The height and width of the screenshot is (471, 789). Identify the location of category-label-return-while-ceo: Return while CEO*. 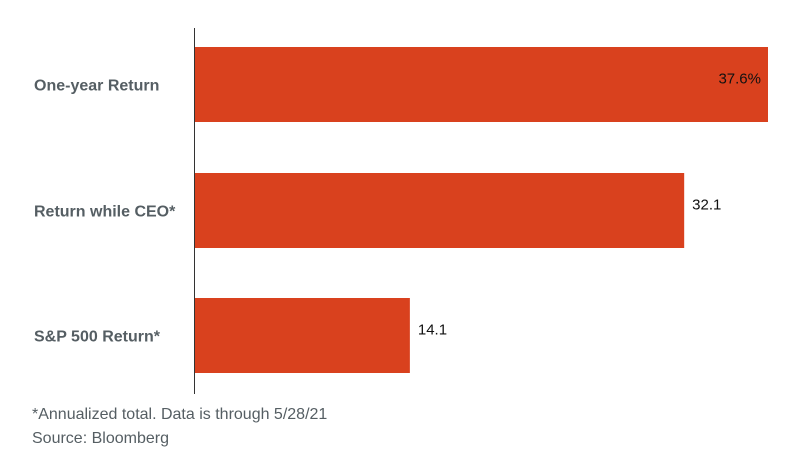
(105, 212).